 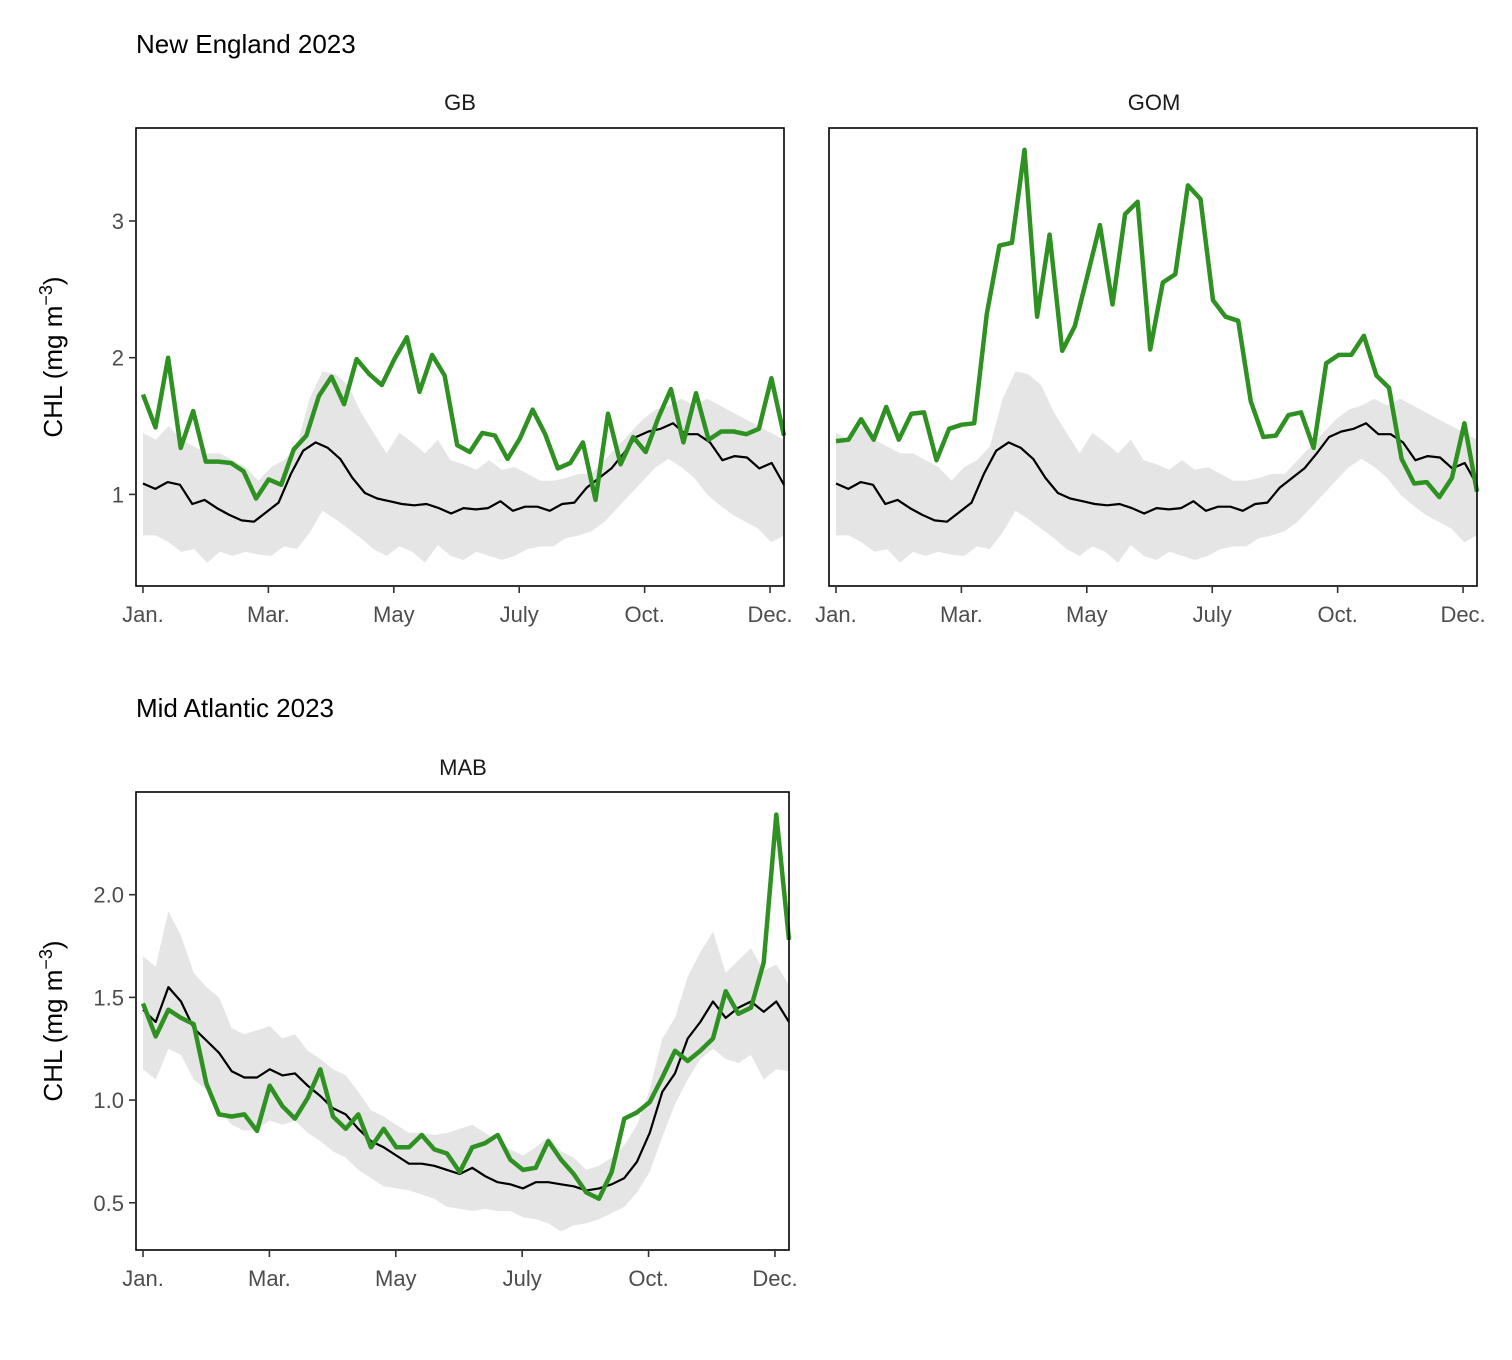 What do you see at coordinates (644, 614) in the screenshot?
I see `x-tick-label-gb: Oct.` at bounding box center [644, 614].